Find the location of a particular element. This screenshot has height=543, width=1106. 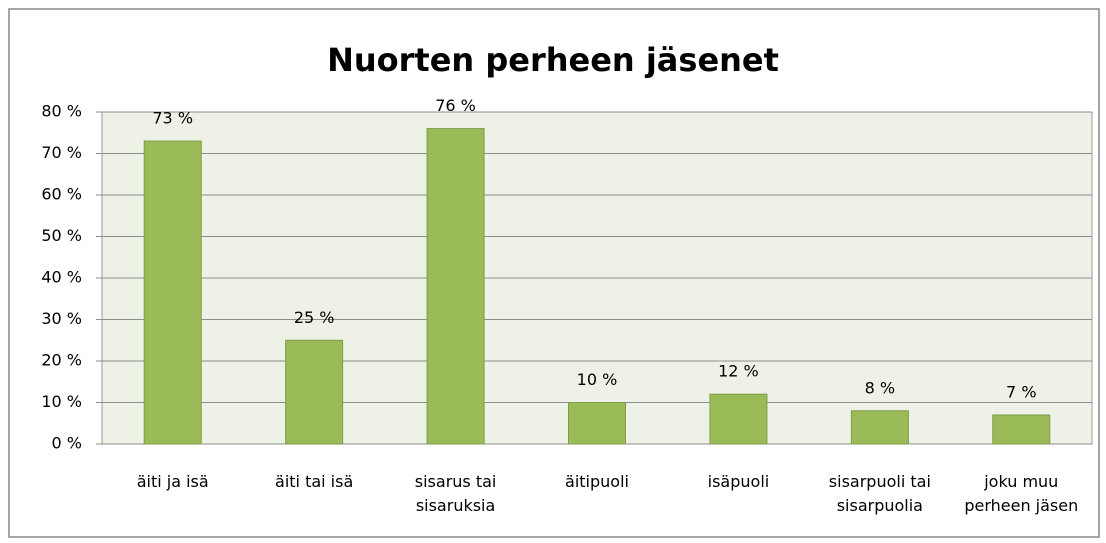

y-tick-label: 10 % is located at coordinates (61, 401).